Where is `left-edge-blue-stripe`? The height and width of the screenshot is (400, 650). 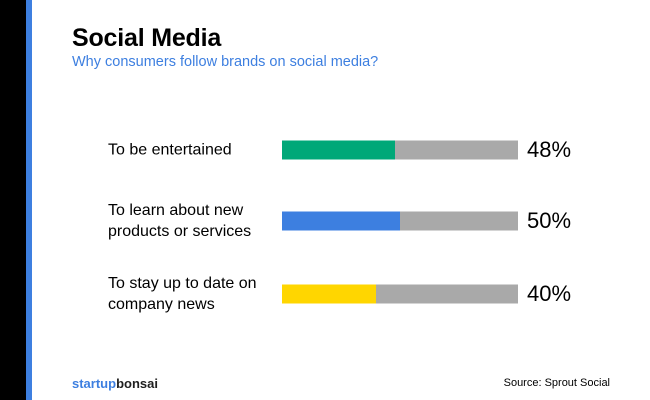 left-edge-blue-stripe is located at coordinates (29, 200).